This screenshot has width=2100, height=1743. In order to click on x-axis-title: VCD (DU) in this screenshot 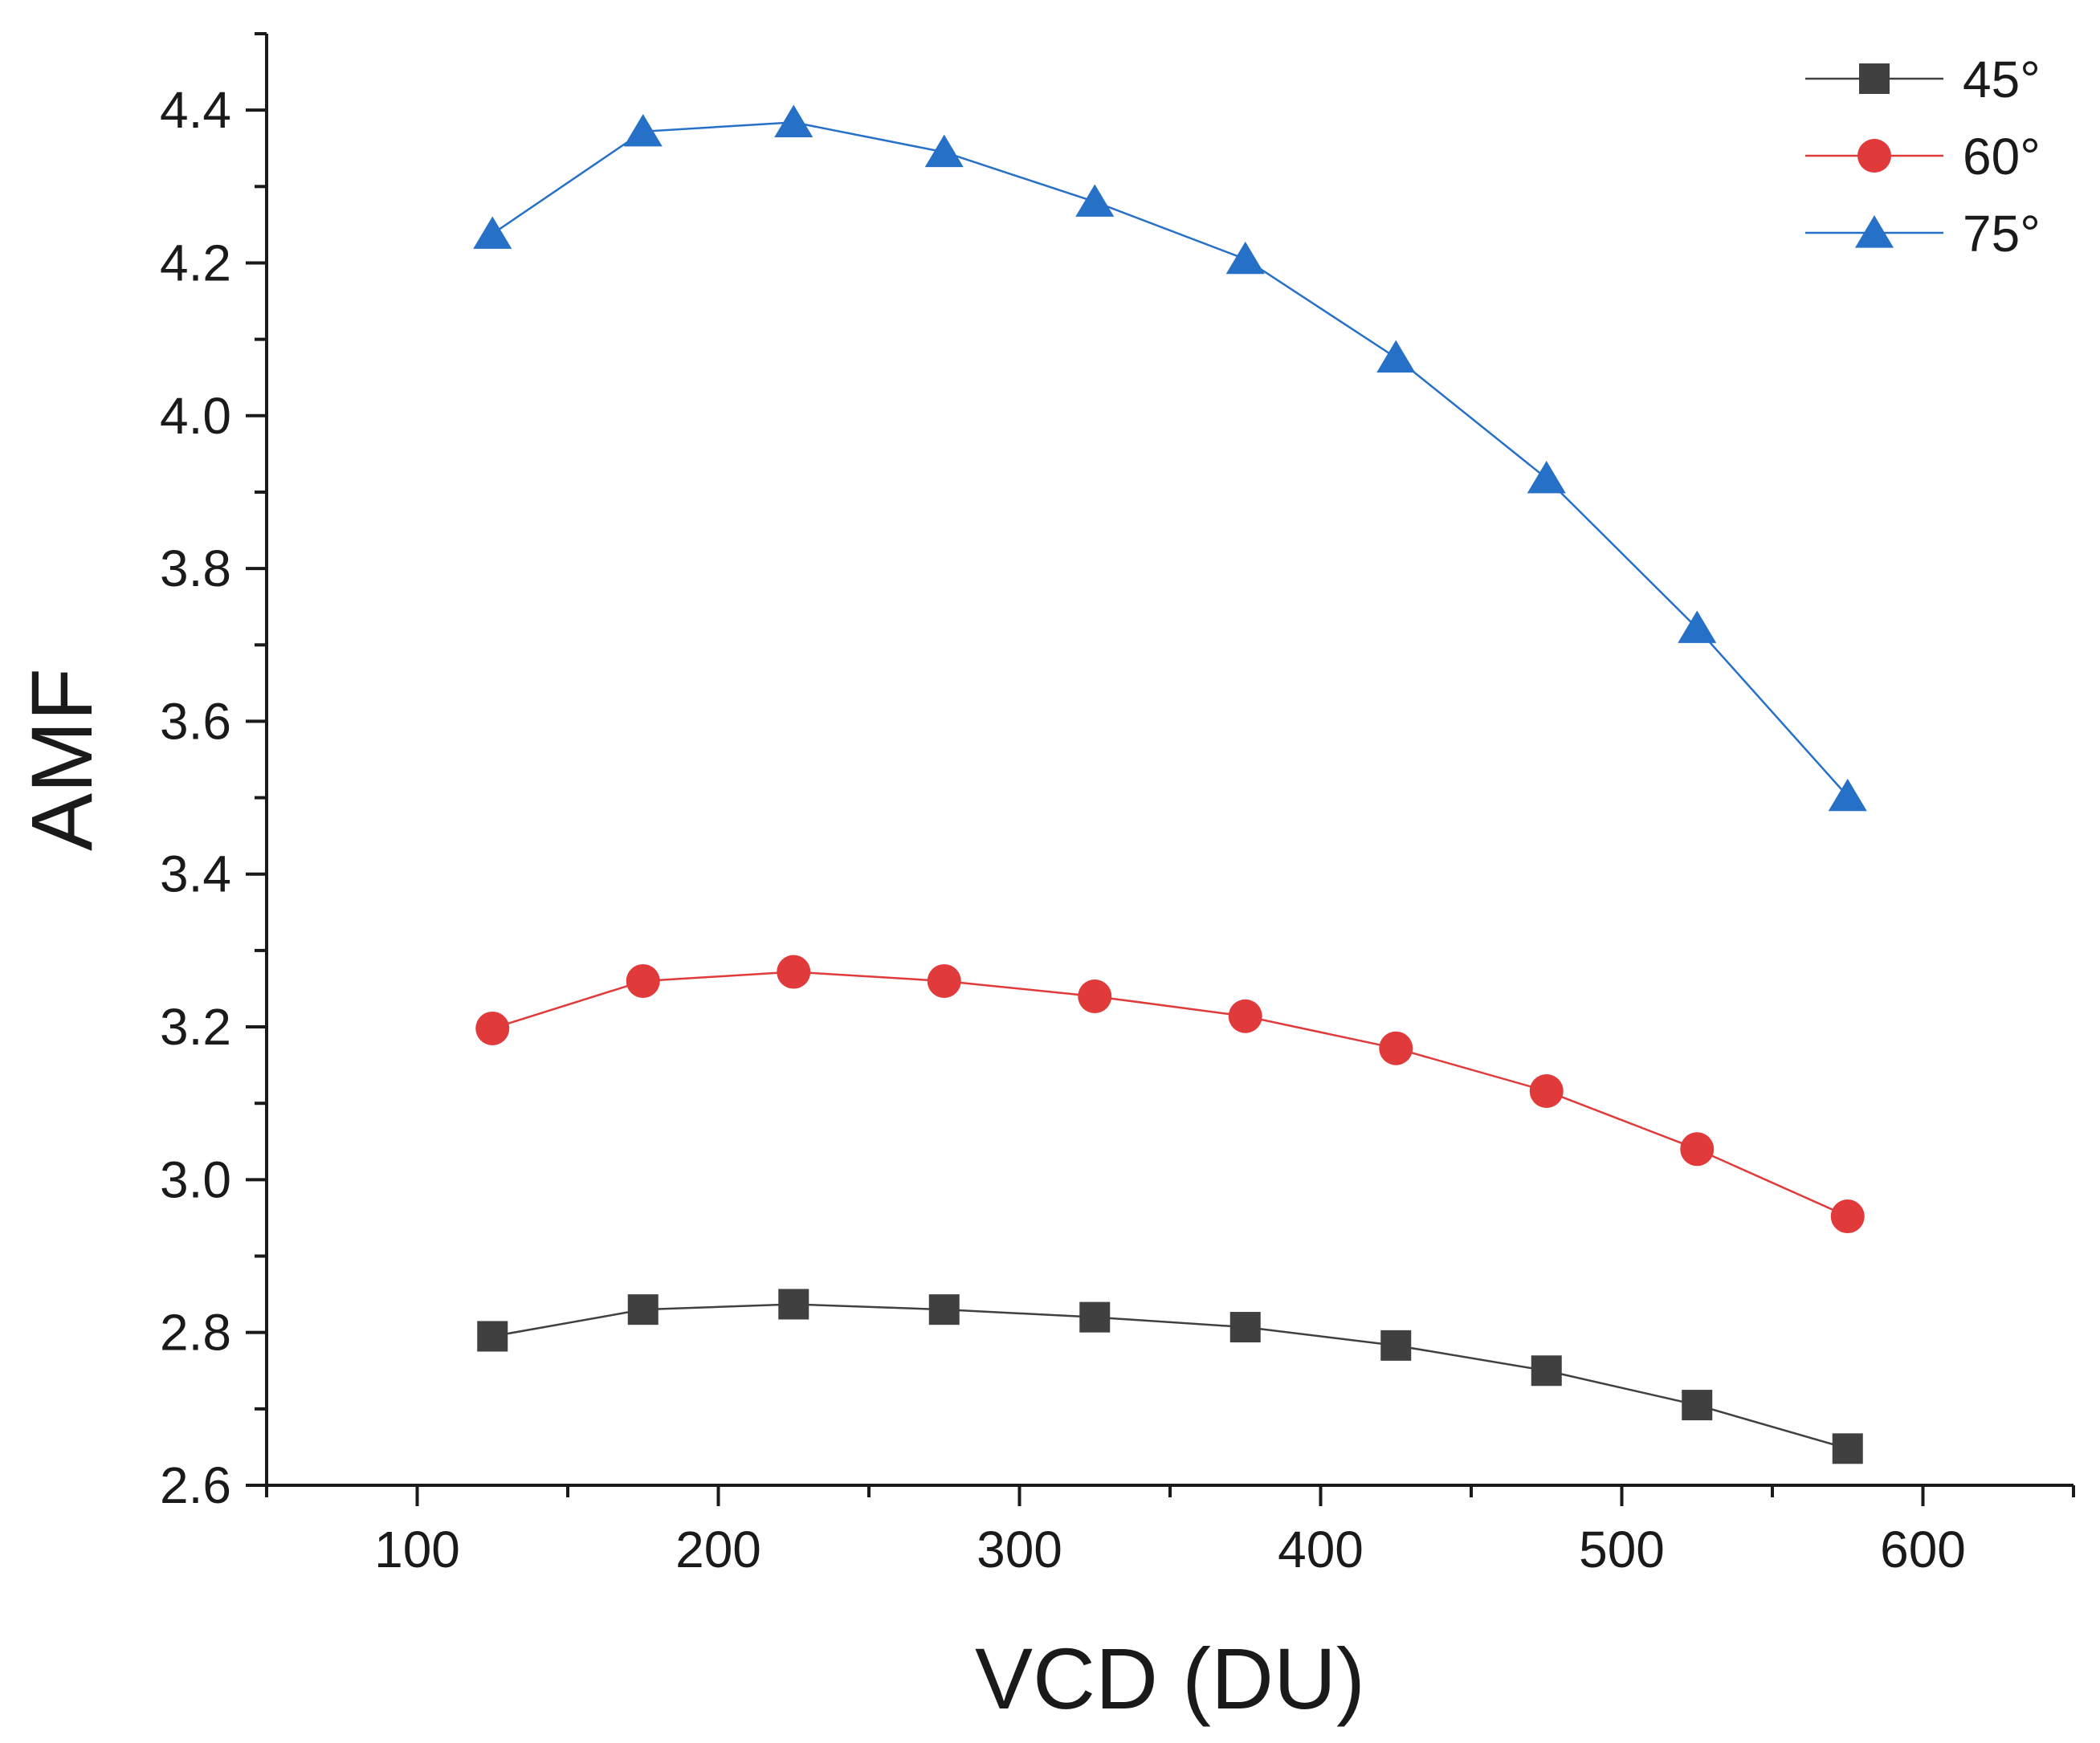, I will do `click(1170, 1679)`.